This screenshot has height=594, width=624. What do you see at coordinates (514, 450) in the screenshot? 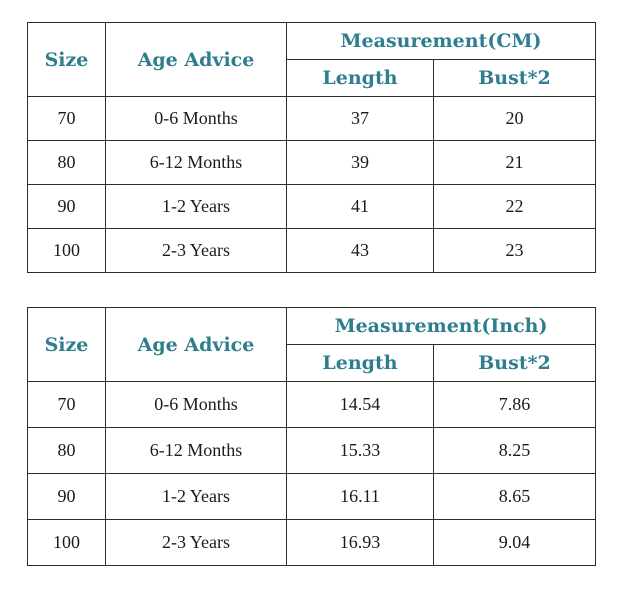
I see `cell-bust: 8.25` at bounding box center [514, 450].